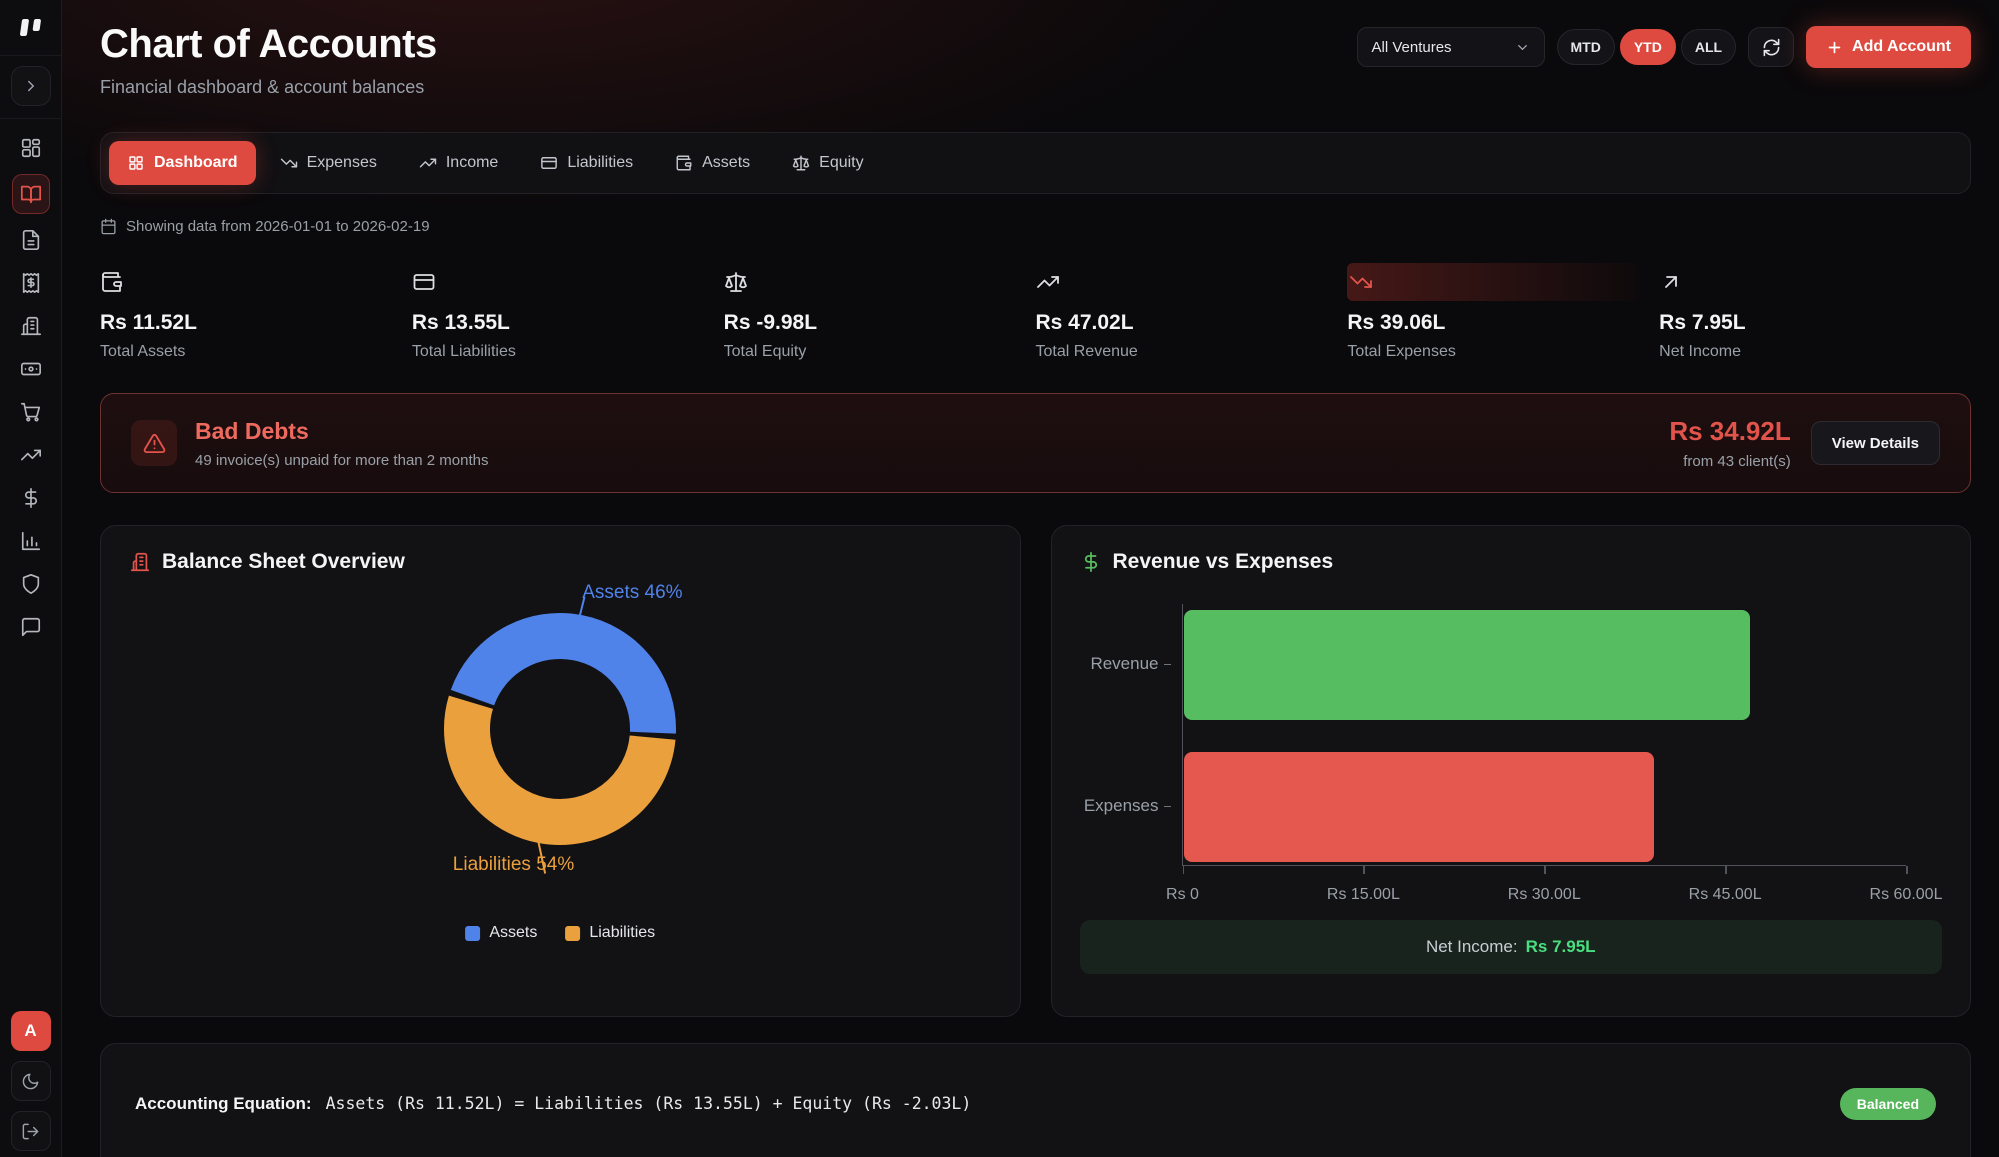 This screenshot has height=1157, width=1999. I want to click on card-title: Balance Sheet Overview, so click(283, 561).